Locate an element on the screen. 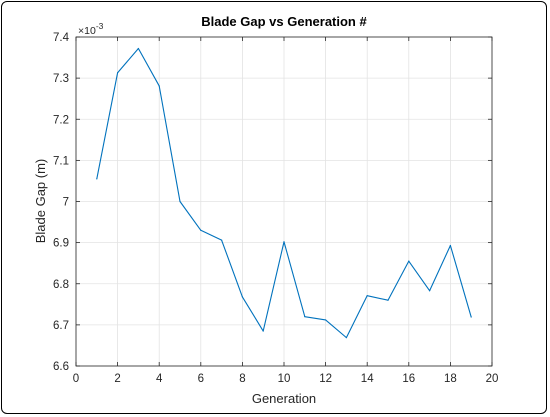 The width and height of the screenshot is (550, 417). x-tick-label: 8 is located at coordinates (242, 379).